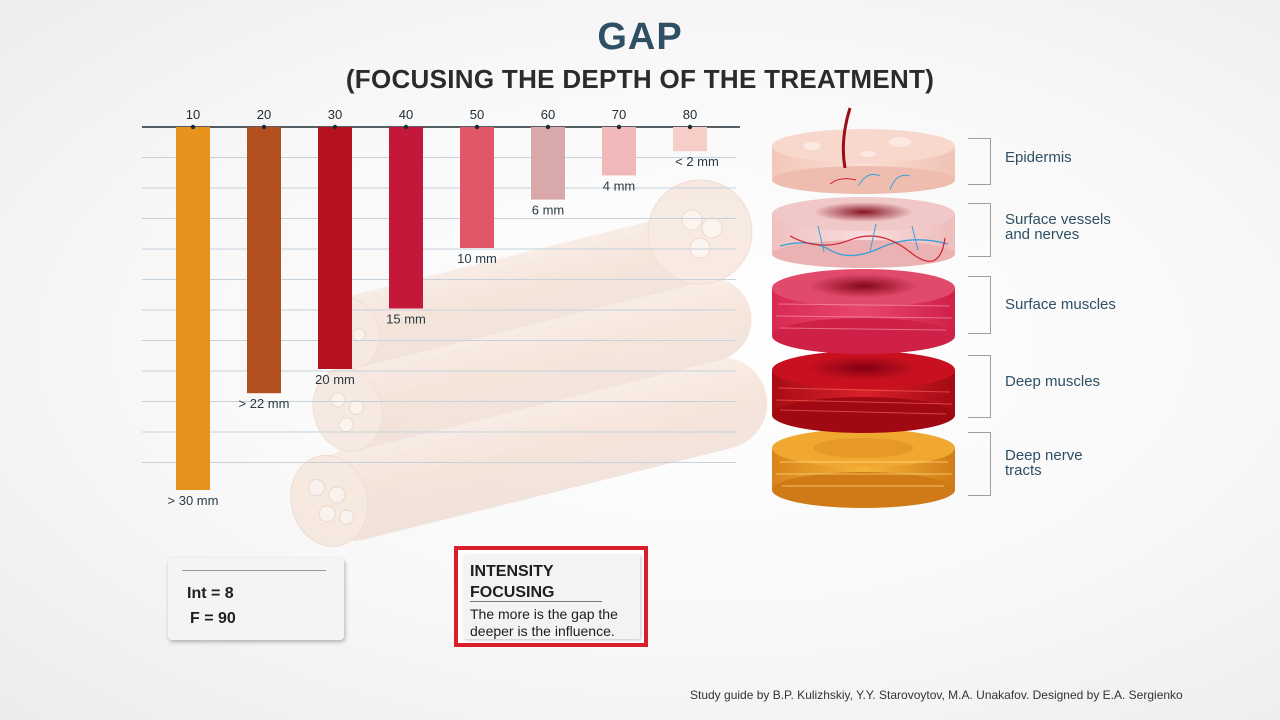  Describe the element at coordinates (1060, 304) in the screenshot. I see `layer-label-surface-muscles: Surface muscles` at that location.